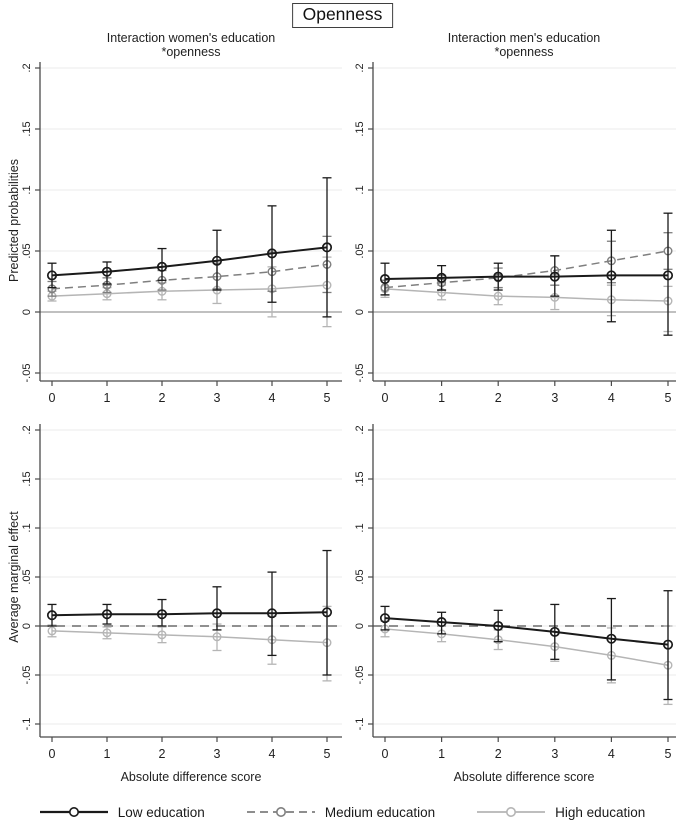  I want to click on series-low-bottom-right, so click(526, 645).